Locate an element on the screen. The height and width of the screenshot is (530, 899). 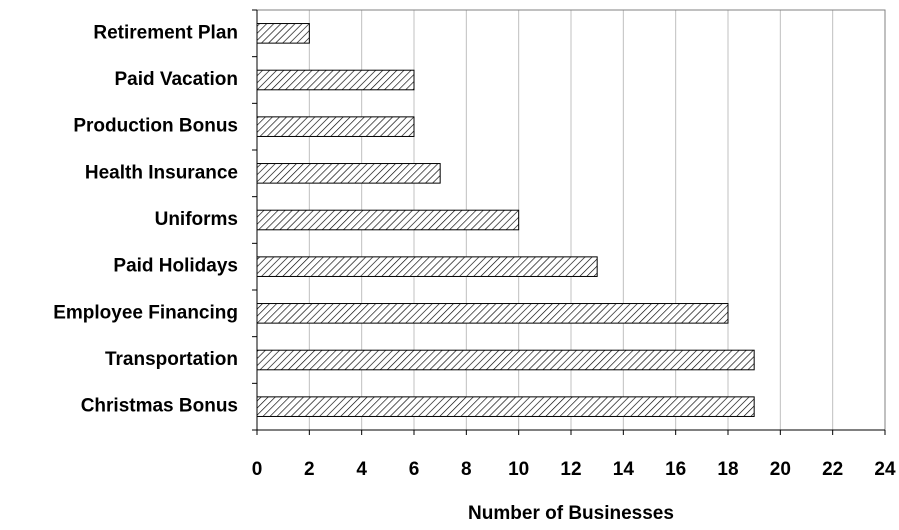
category-label: Production Bonus is located at coordinates (155, 126).